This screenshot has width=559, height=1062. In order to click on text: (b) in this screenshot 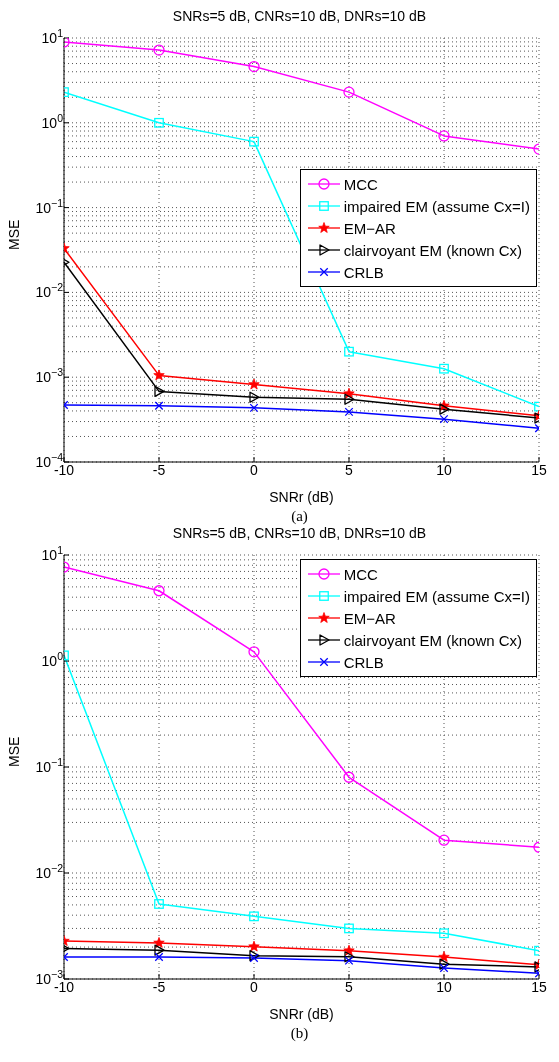, I will do `click(299, 1033)`.